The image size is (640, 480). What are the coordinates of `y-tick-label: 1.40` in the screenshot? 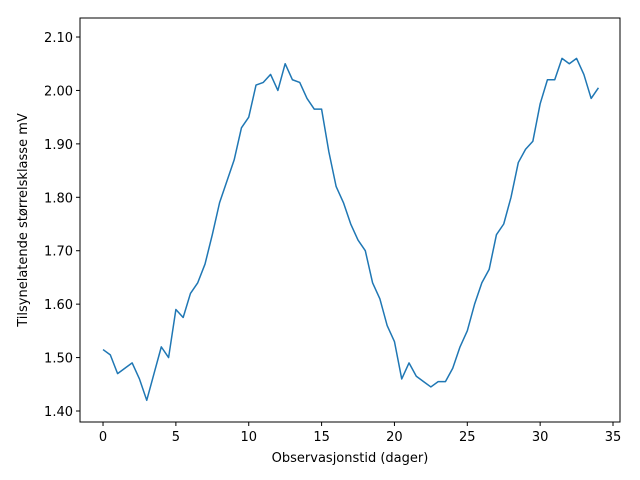 It's located at (58, 412).